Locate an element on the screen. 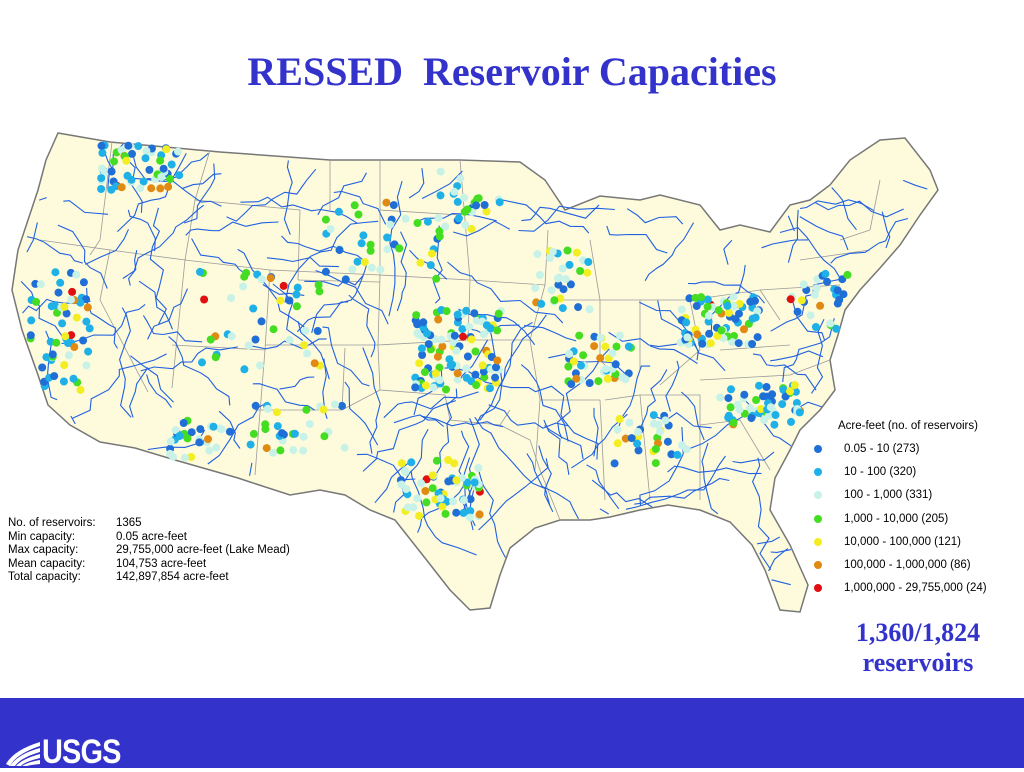 The height and width of the screenshot is (772, 1024). usgs-logo: USGS is located at coordinates (70, 752).